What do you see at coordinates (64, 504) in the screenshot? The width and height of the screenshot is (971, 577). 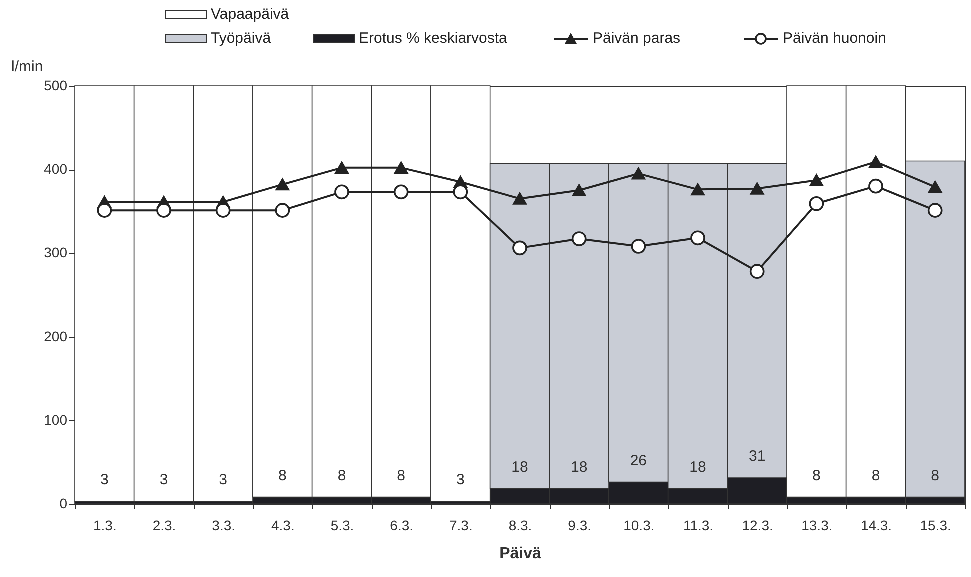 I see `y-tick-label: 0` at bounding box center [64, 504].